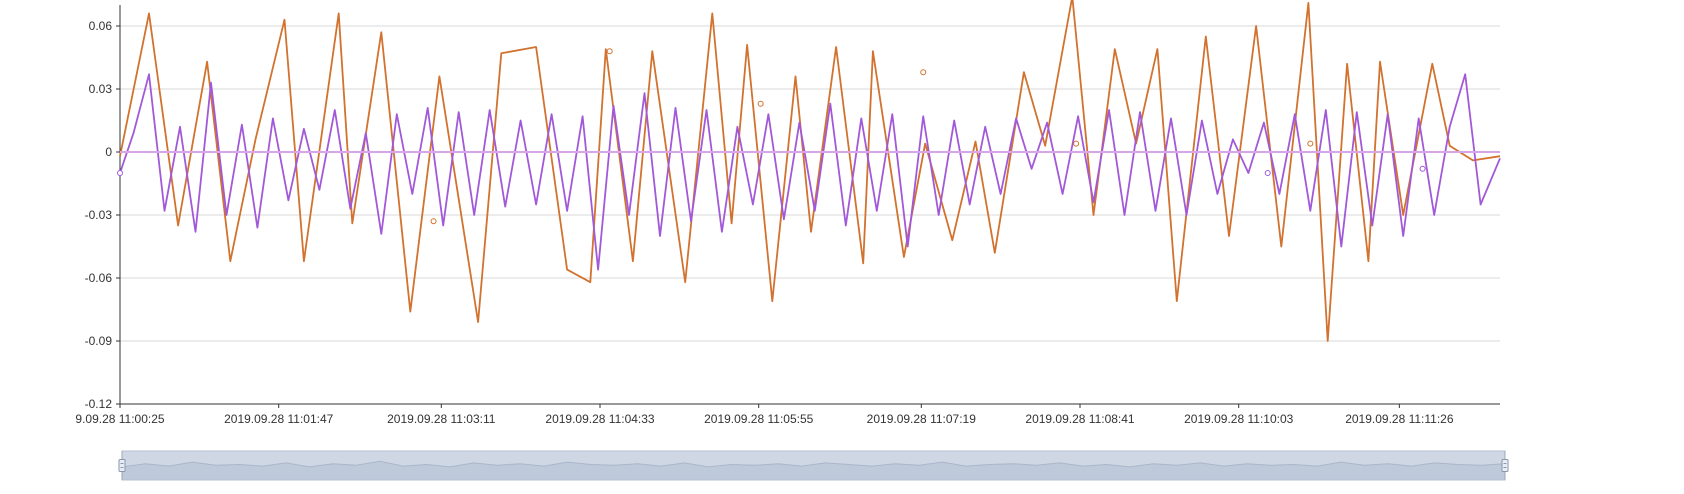 The height and width of the screenshot is (494, 1684). Describe the element at coordinates (1239, 419) in the screenshot. I see `x-tick-label: 2019.09.28 11:10:03` at that location.